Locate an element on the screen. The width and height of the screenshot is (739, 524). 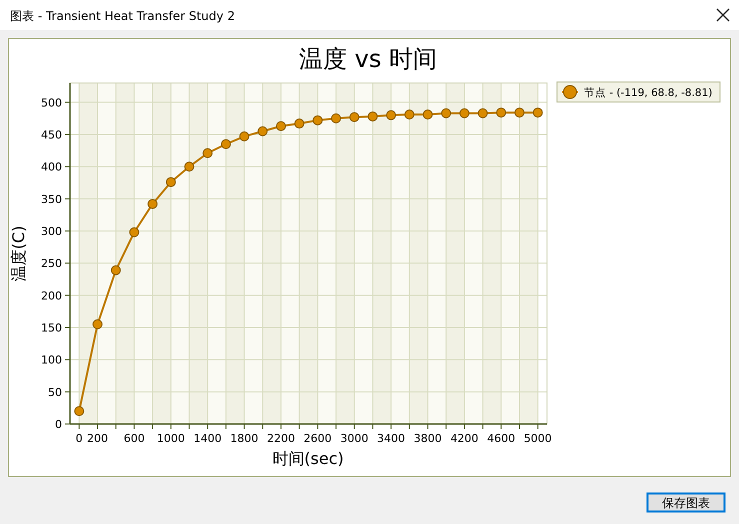
x-tick-label: 3000 is located at coordinates (354, 438).